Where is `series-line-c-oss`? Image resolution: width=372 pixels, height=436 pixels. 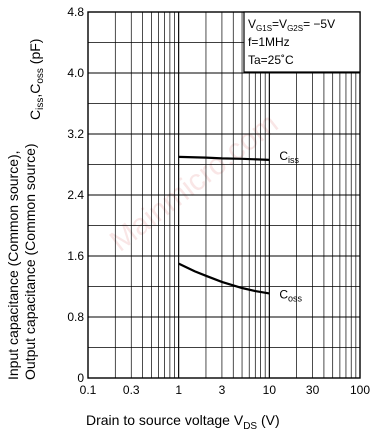
series-line-c-oss is located at coordinates (224, 278).